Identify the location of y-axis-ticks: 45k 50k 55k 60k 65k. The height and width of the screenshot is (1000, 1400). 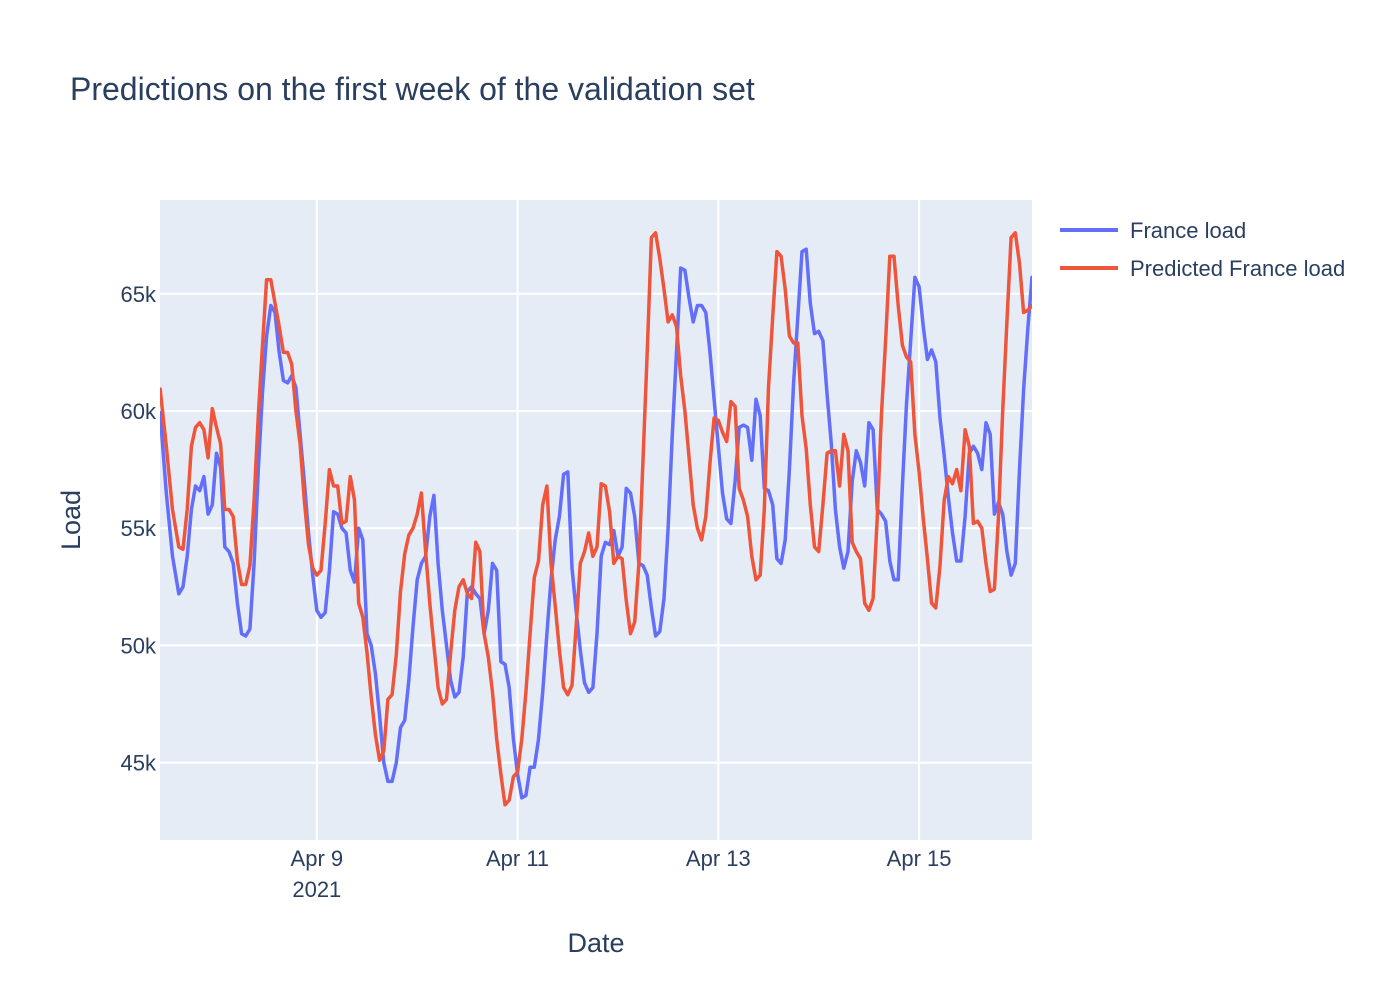
(139, 529).